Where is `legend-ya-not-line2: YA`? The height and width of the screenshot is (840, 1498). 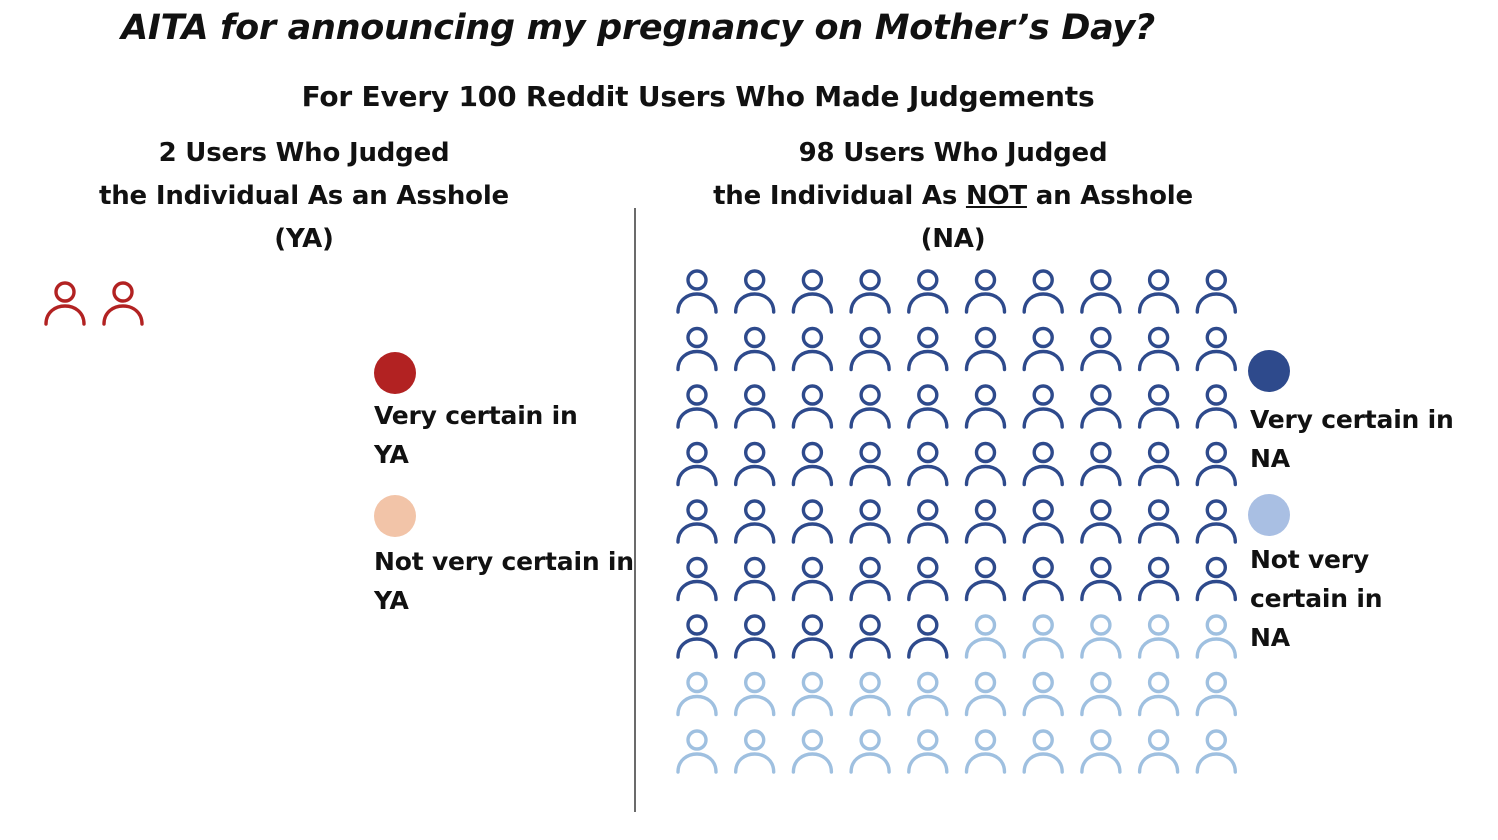
legend-ya-not-line2: YA is located at coordinates (391, 600).